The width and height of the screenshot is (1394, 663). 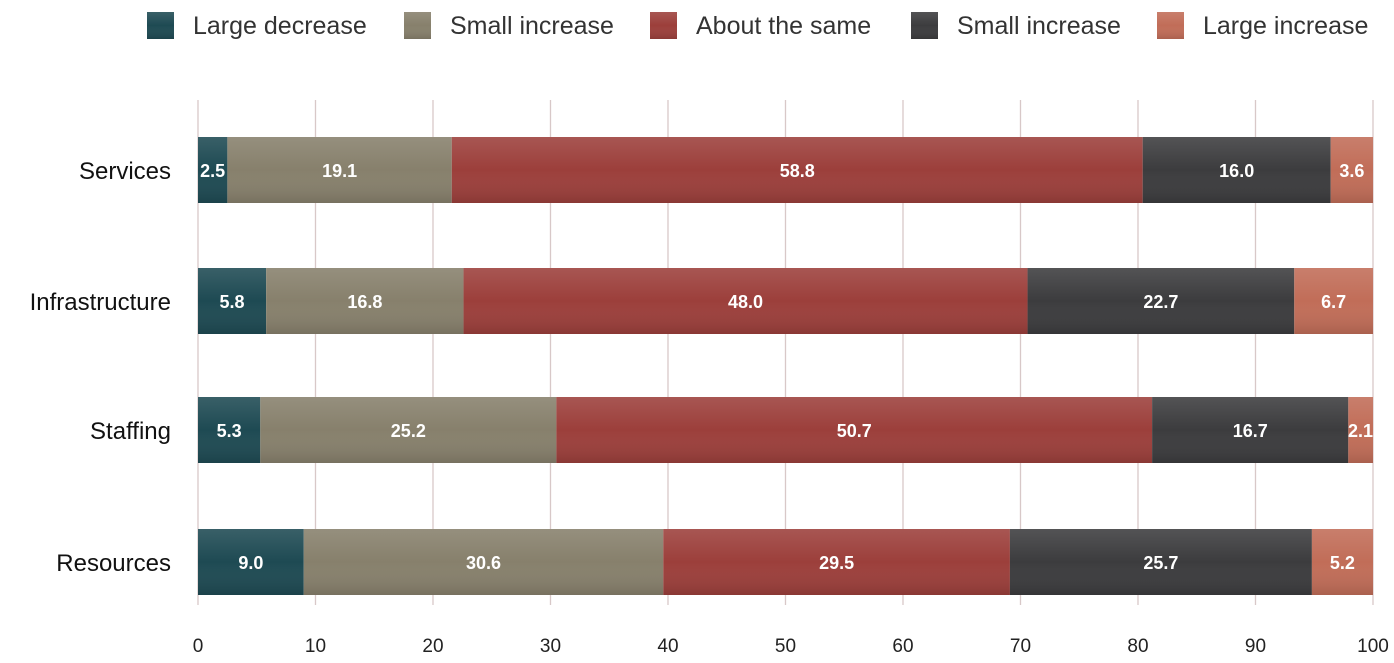 I want to click on data-label: 3.6, so click(x=1351, y=171).